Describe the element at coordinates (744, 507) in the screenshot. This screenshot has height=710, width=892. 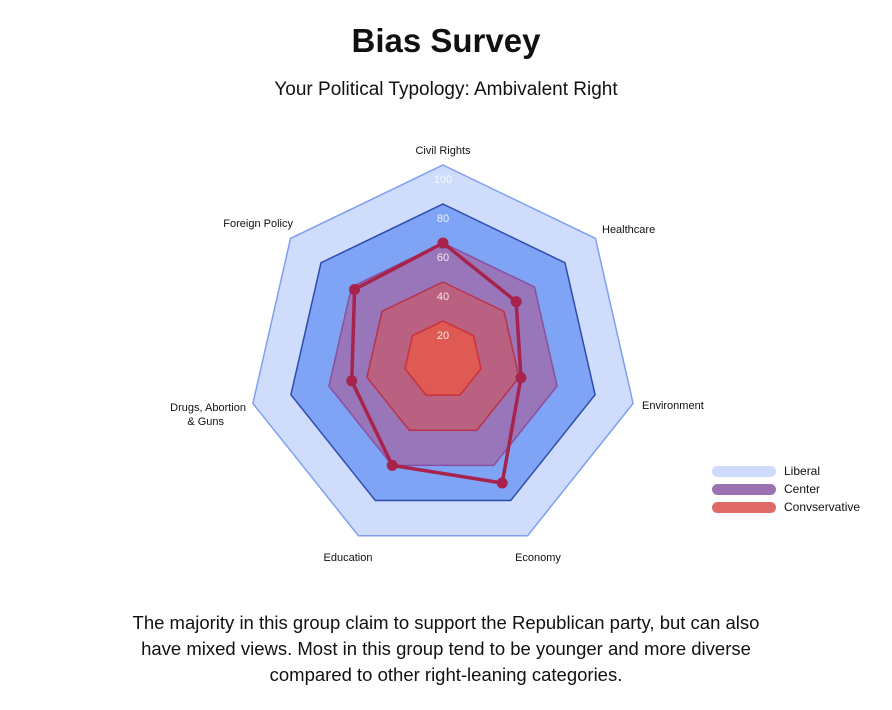
I see `legend-swatch-conservative` at that location.